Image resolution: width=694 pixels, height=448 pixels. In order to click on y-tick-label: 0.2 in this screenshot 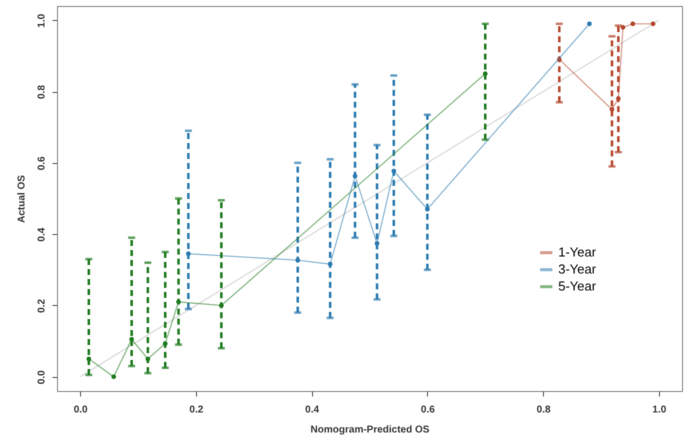, I will do `click(42, 305)`.